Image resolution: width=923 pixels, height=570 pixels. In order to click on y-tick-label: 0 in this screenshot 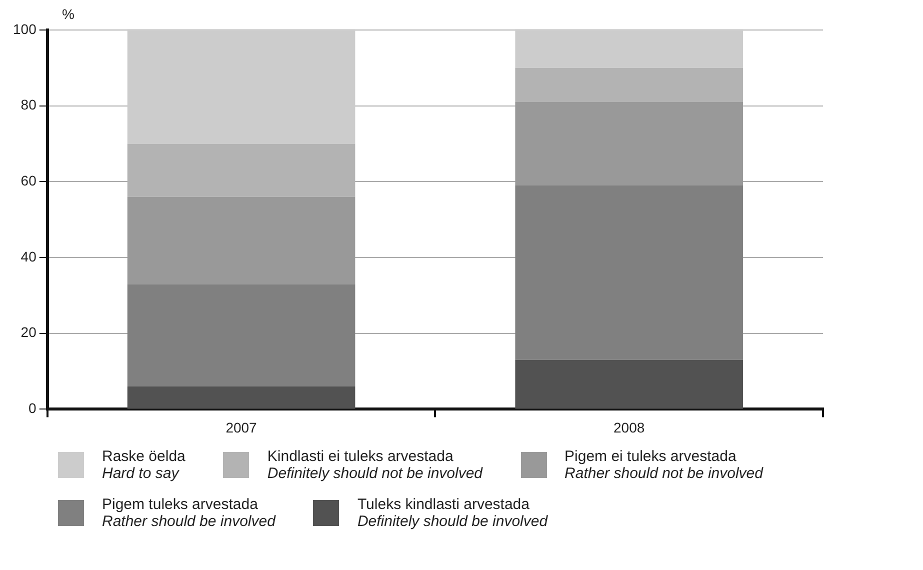, I will do `click(32, 408)`.